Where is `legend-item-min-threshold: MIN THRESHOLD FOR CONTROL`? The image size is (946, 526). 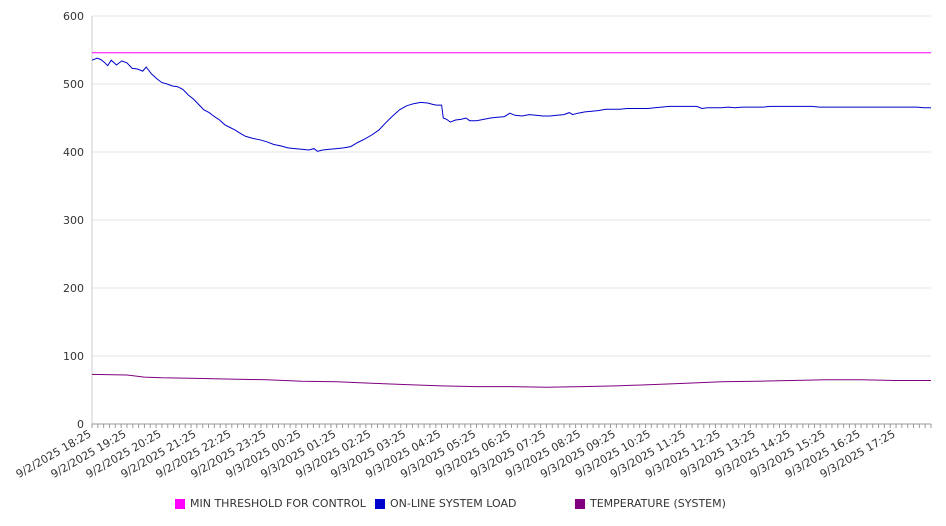
legend-item-min-threshold: MIN THRESHOLD FOR CONTROL is located at coordinates (270, 503).